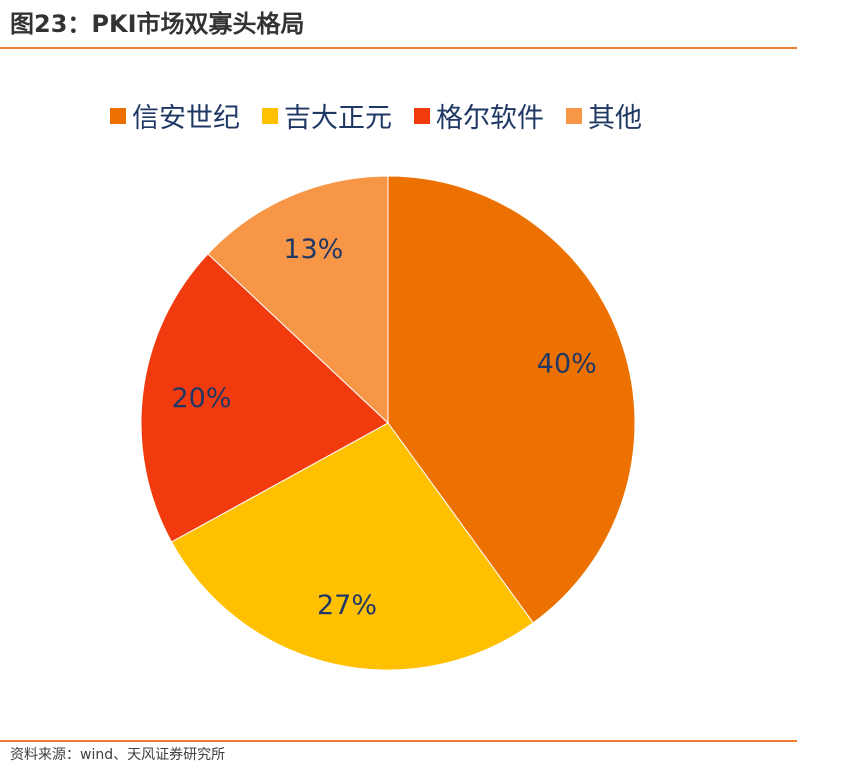 The image size is (850, 778). Describe the element at coordinates (201, 398) in the screenshot. I see `slice-data-label: 20%` at that location.